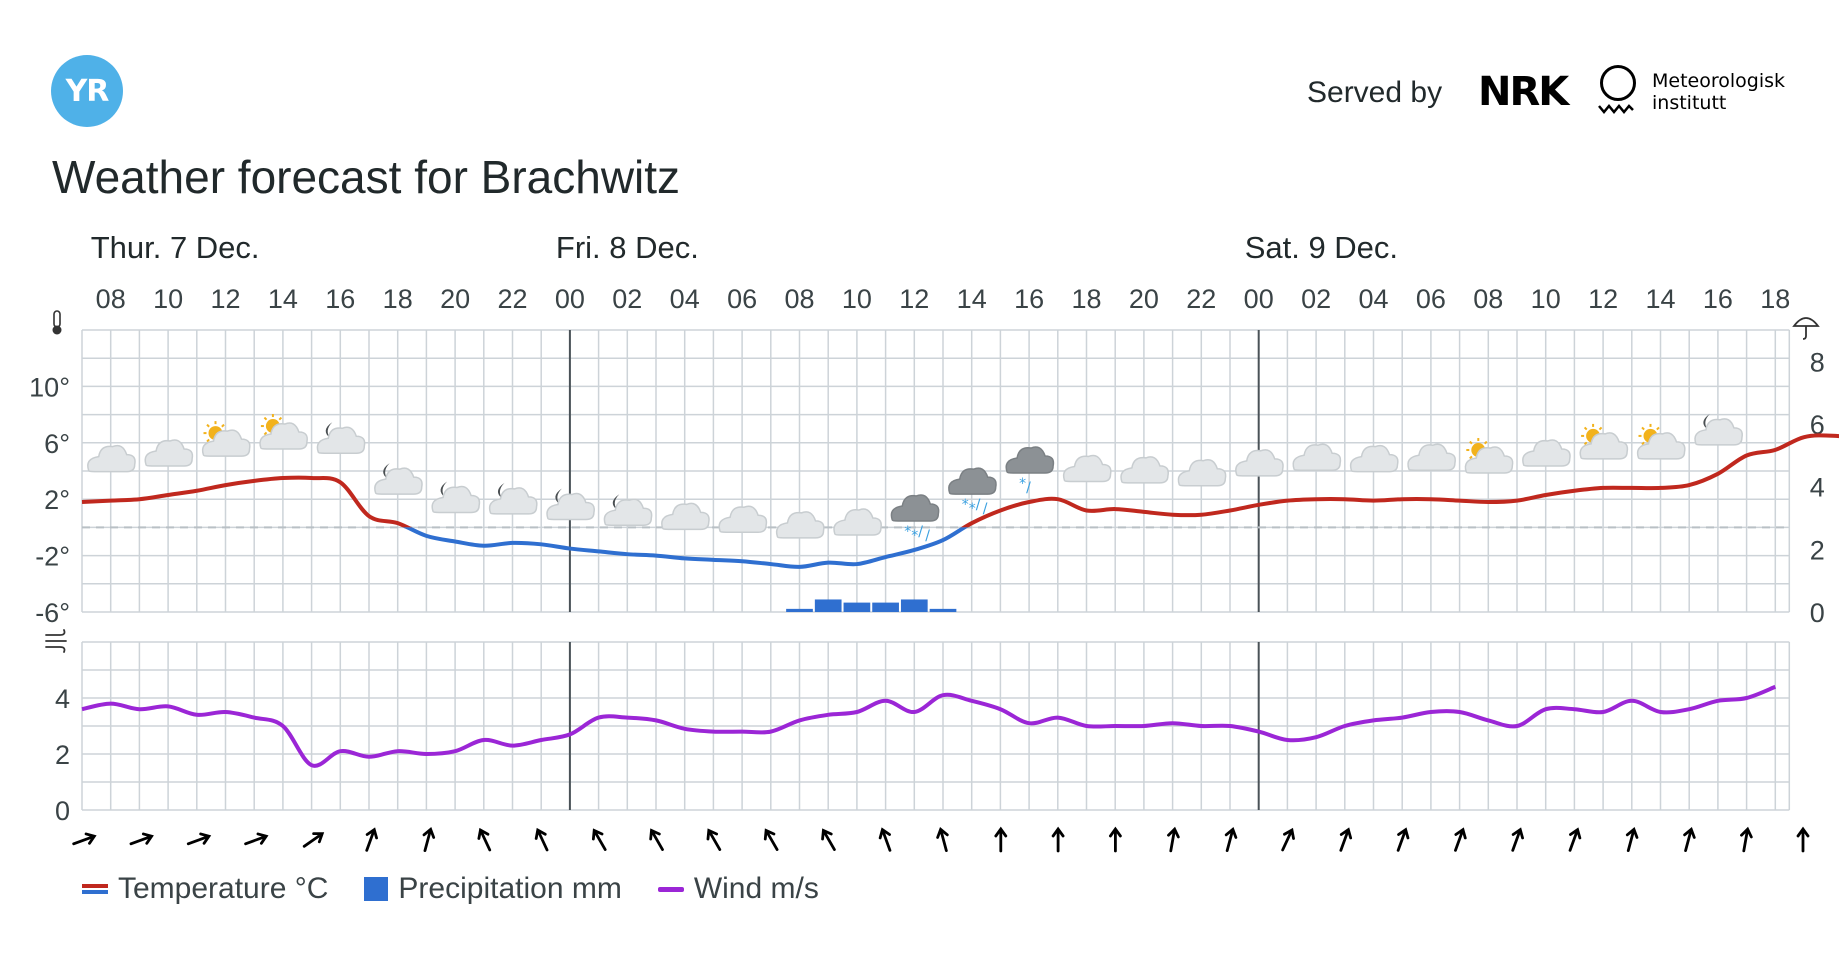  What do you see at coordinates (168, 299) in the screenshot?
I see `hour-tick-label: 10` at bounding box center [168, 299].